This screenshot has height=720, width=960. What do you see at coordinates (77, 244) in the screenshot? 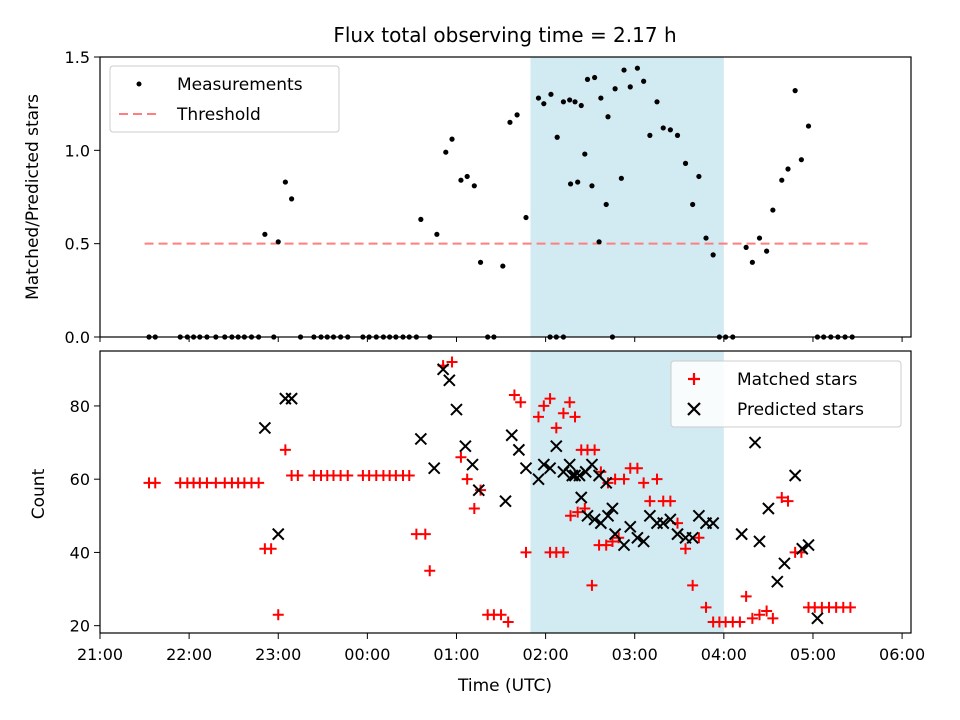
I see `top-y-tick-label: 0.5` at bounding box center [77, 244].